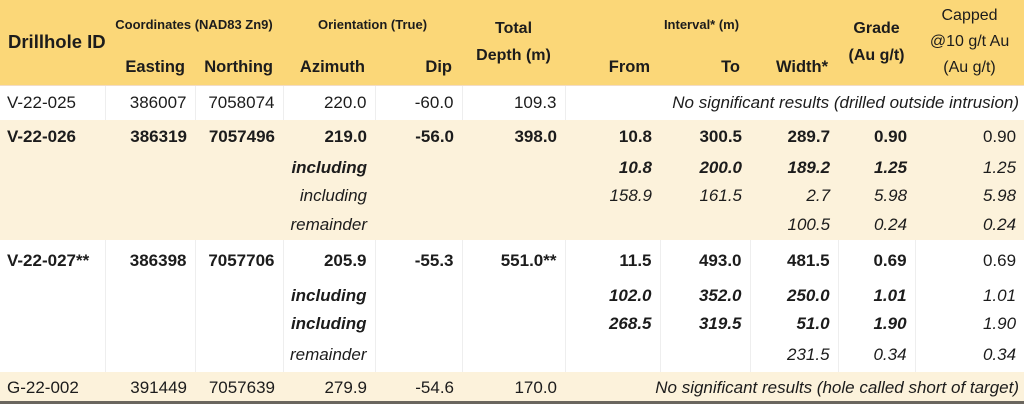 The width and height of the screenshot is (1024, 404). What do you see at coordinates (512, 355) in the screenshot?
I see `table-row: remainder 231.5 0.34 0.34` at bounding box center [512, 355].